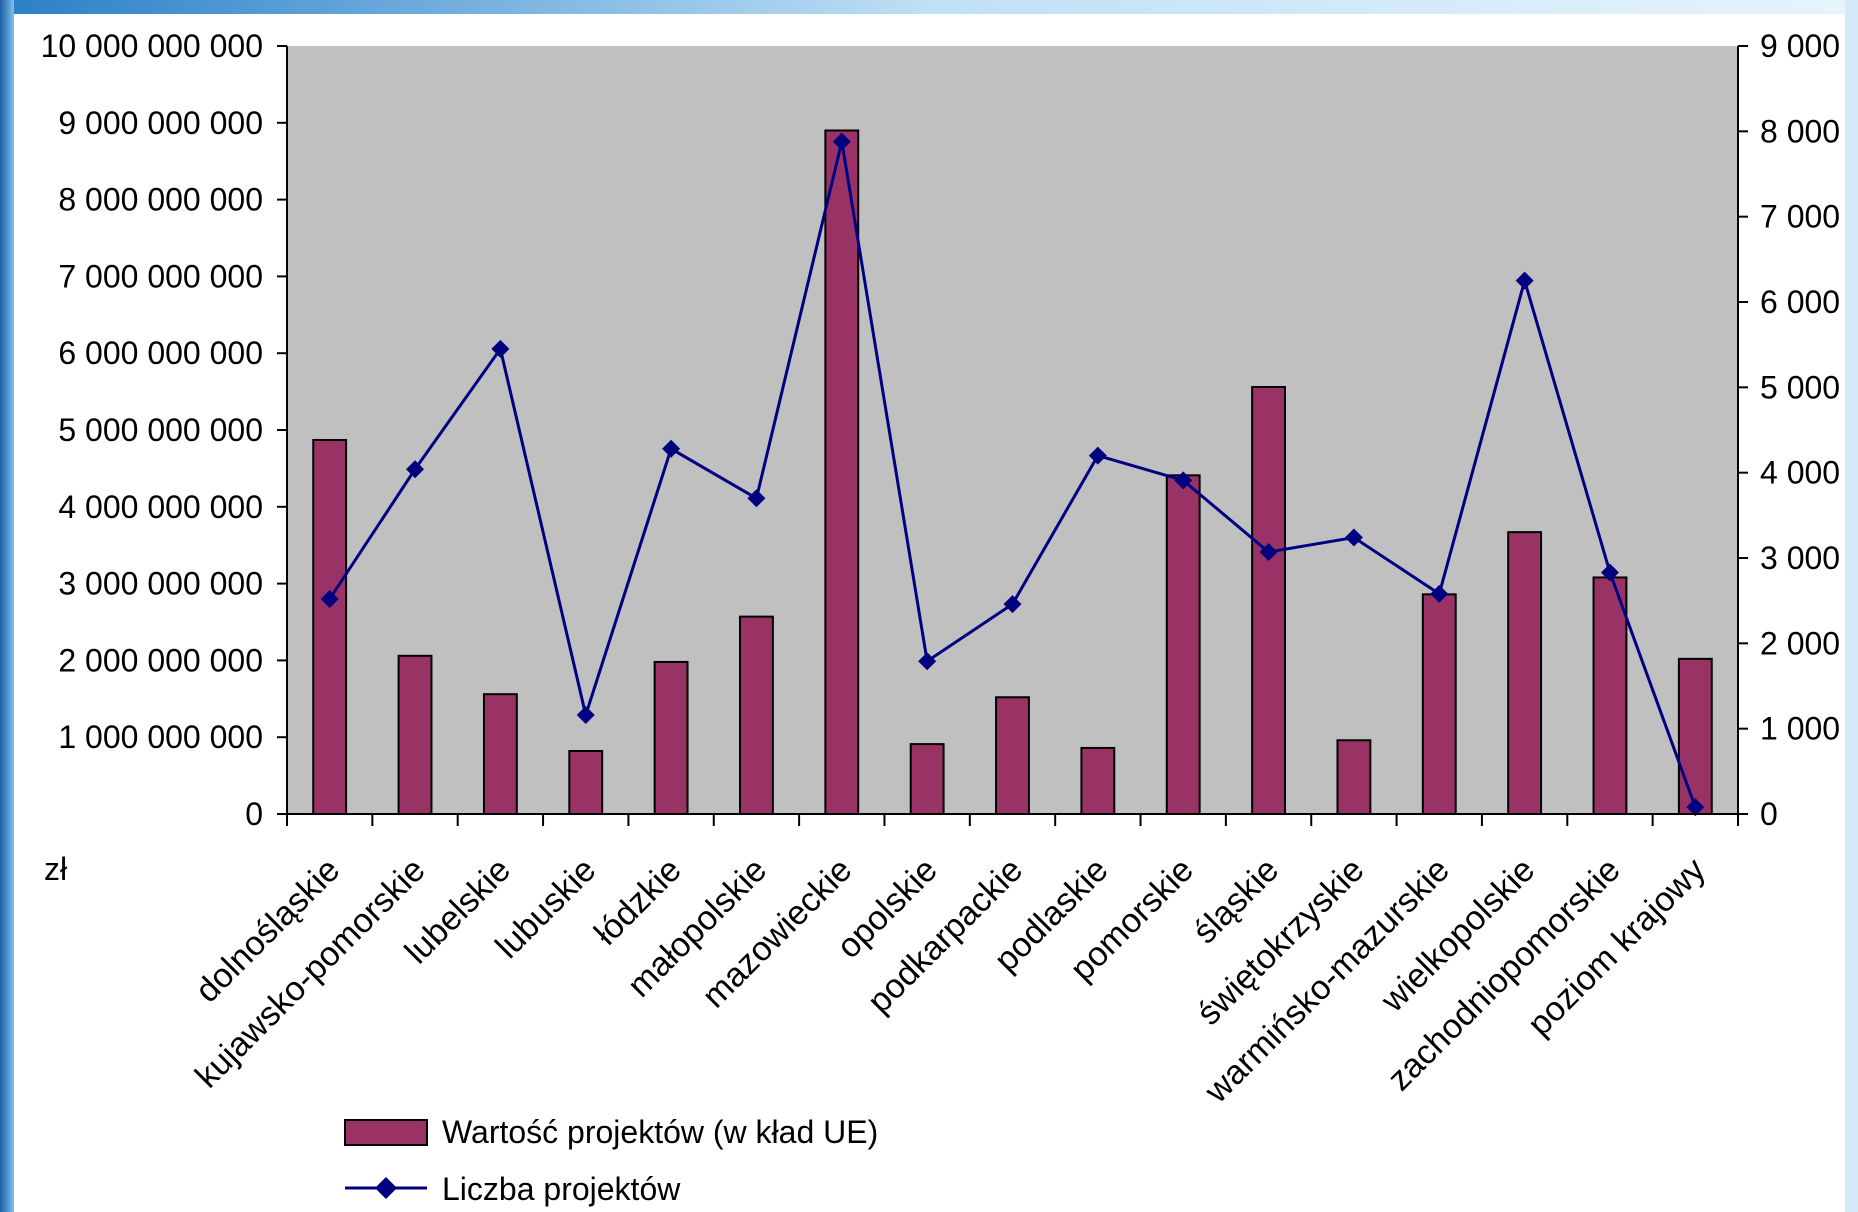 The image size is (1858, 1212). What do you see at coordinates (1800, 558) in the screenshot?
I see `right-tick-label: 3 000` at bounding box center [1800, 558].